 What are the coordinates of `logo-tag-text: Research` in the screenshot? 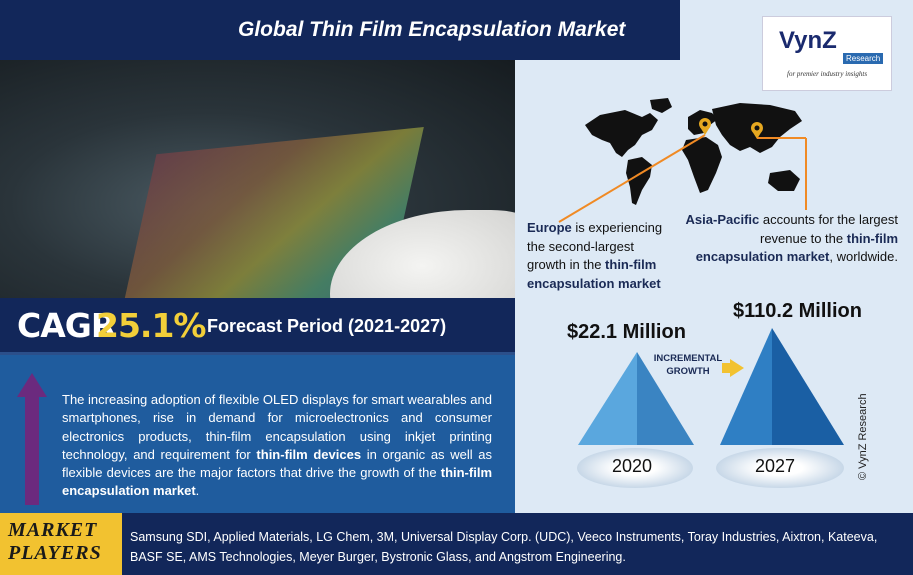 It's located at (863, 58).